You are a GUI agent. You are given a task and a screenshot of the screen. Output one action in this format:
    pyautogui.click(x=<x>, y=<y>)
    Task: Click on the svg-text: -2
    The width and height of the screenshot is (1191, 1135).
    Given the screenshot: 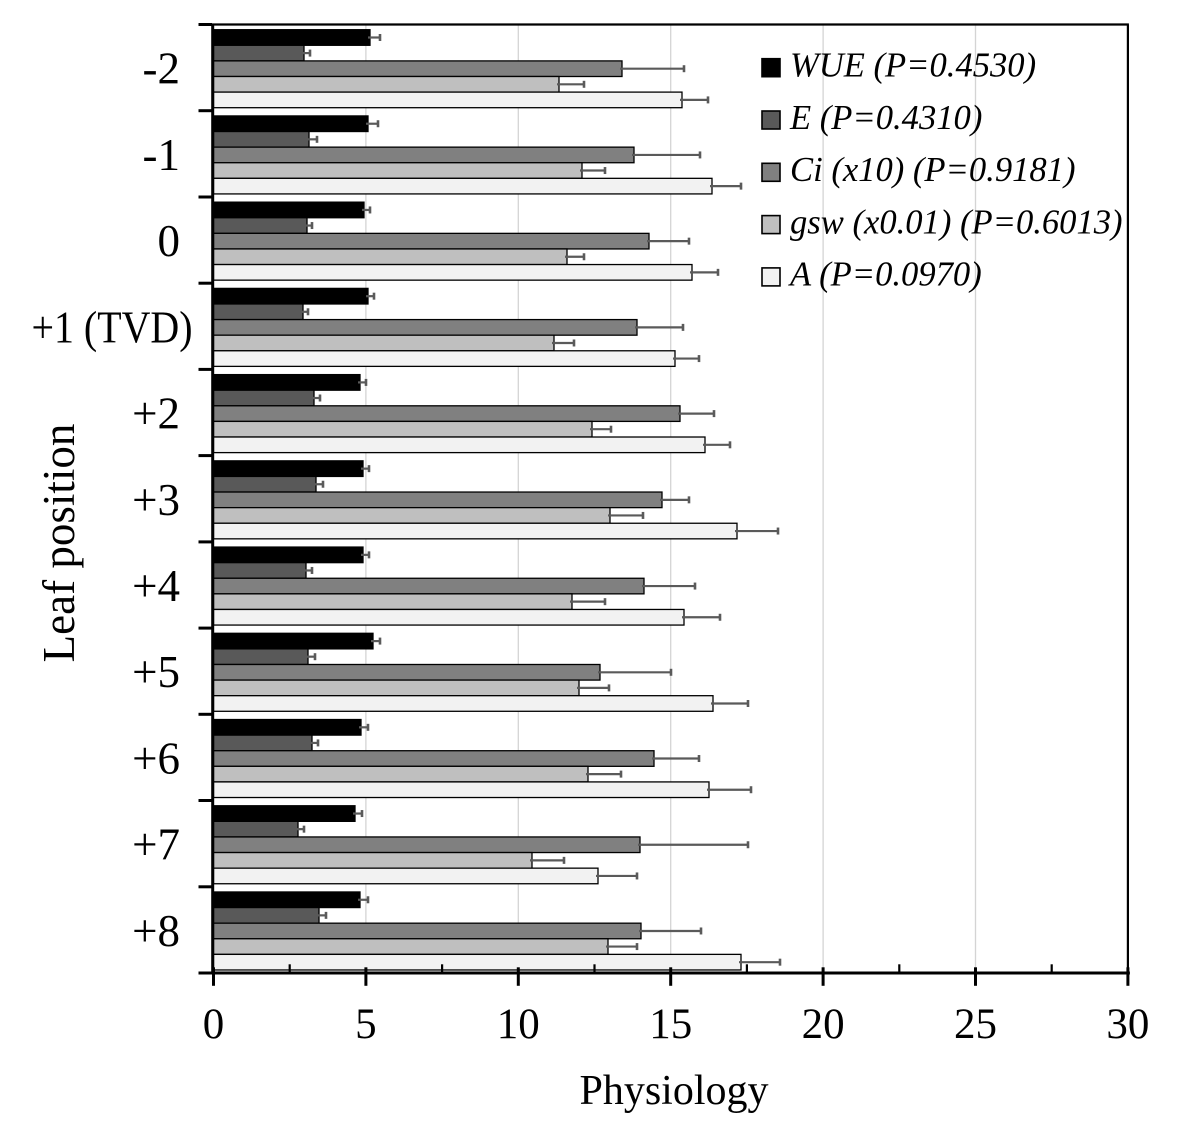 What is the action you would take?
    pyautogui.click(x=162, y=69)
    